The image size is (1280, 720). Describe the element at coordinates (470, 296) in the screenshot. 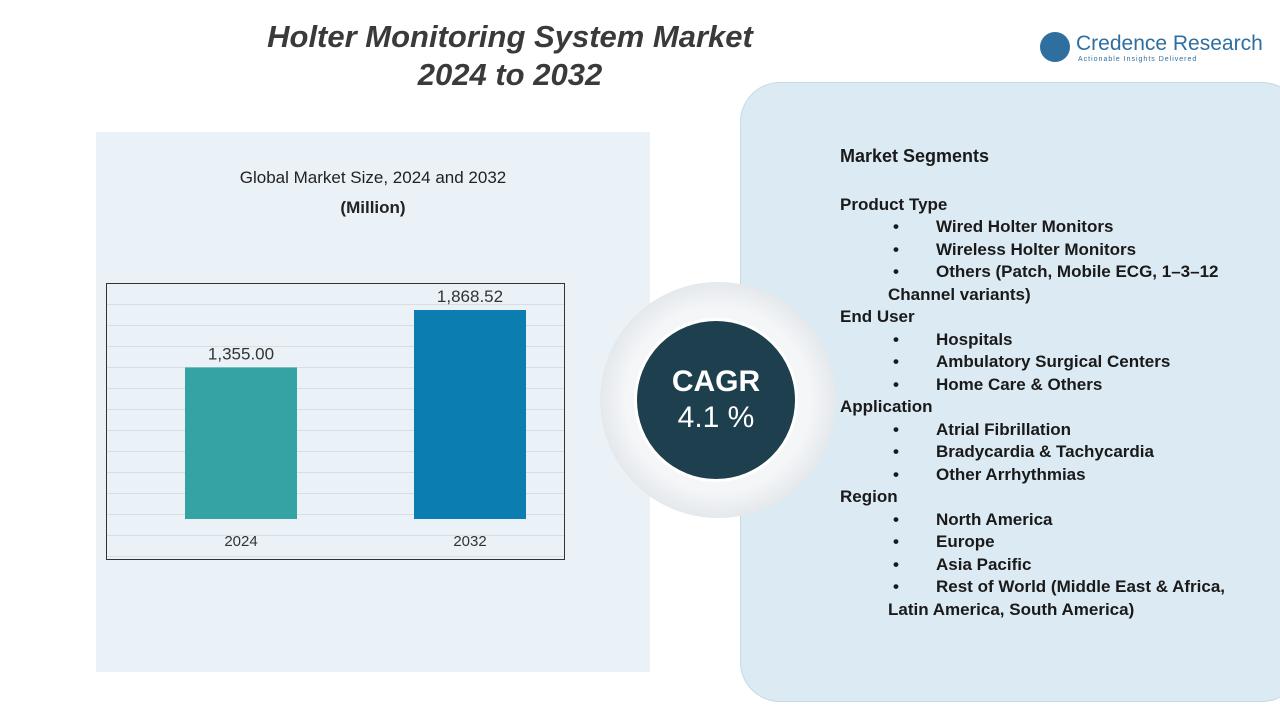

I see `value-label: 1,868.52` at that location.